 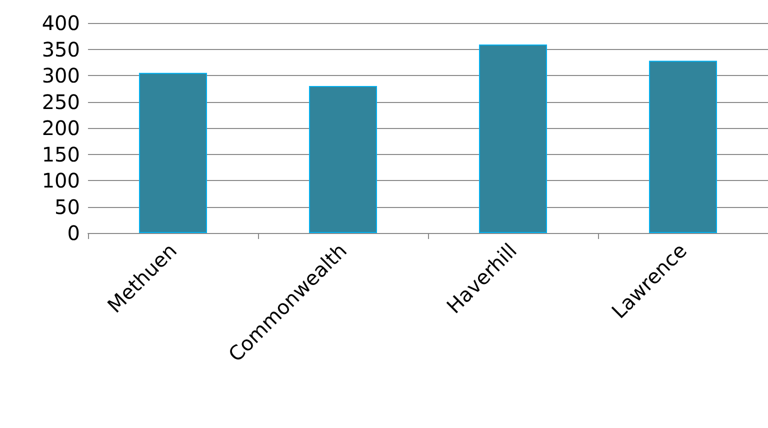 I want to click on y-tick-label: 0, so click(x=73, y=233).